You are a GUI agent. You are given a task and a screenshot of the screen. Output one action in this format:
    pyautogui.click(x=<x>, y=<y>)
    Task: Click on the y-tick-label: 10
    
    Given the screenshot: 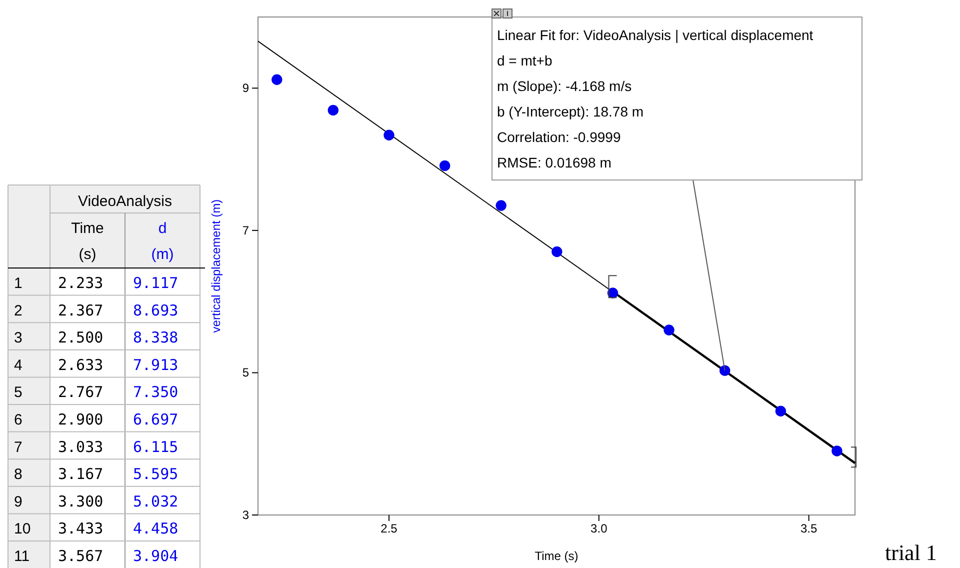 What is the action you would take?
    pyautogui.click(x=22, y=529)
    